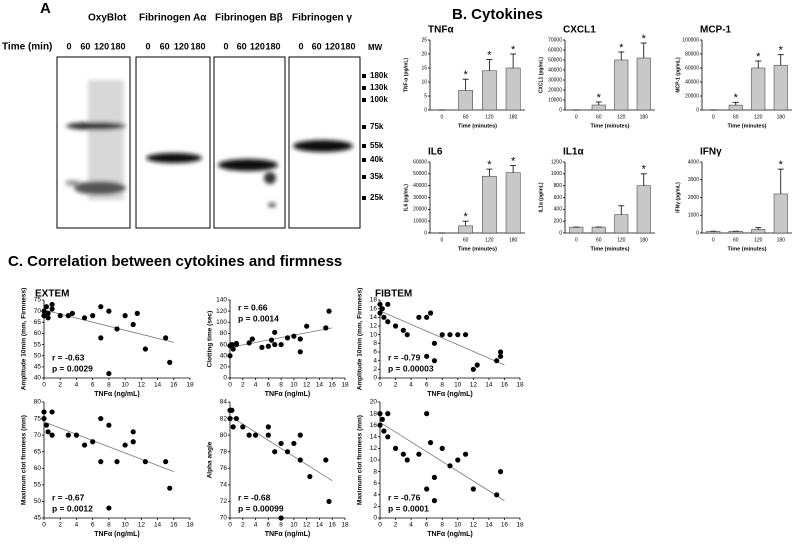 The height and width of the screenshot is (553, 797). Describe the element at coordinates (38, 367) in the screenshot. I see `y-tick-label: 45` at that location.